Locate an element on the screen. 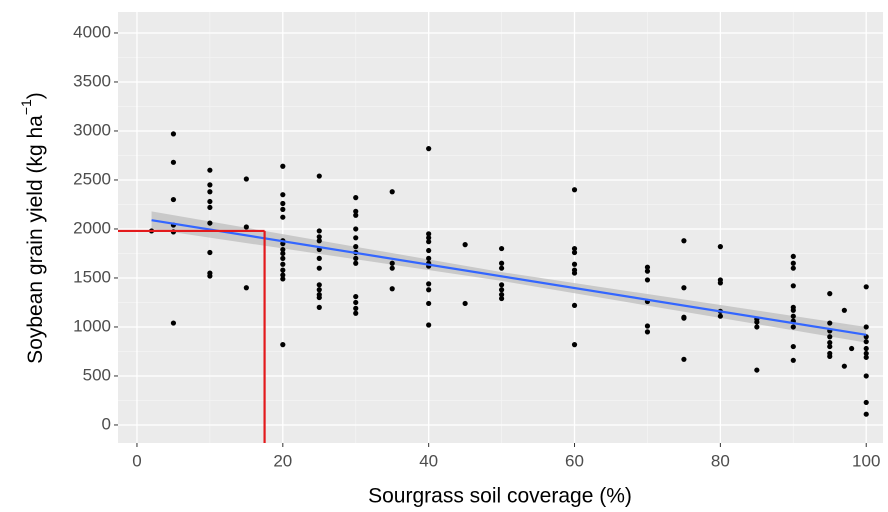 This screenshot has width=888, height=512. y-axis-title-sup: −1 is located at coordinates (26, 107).